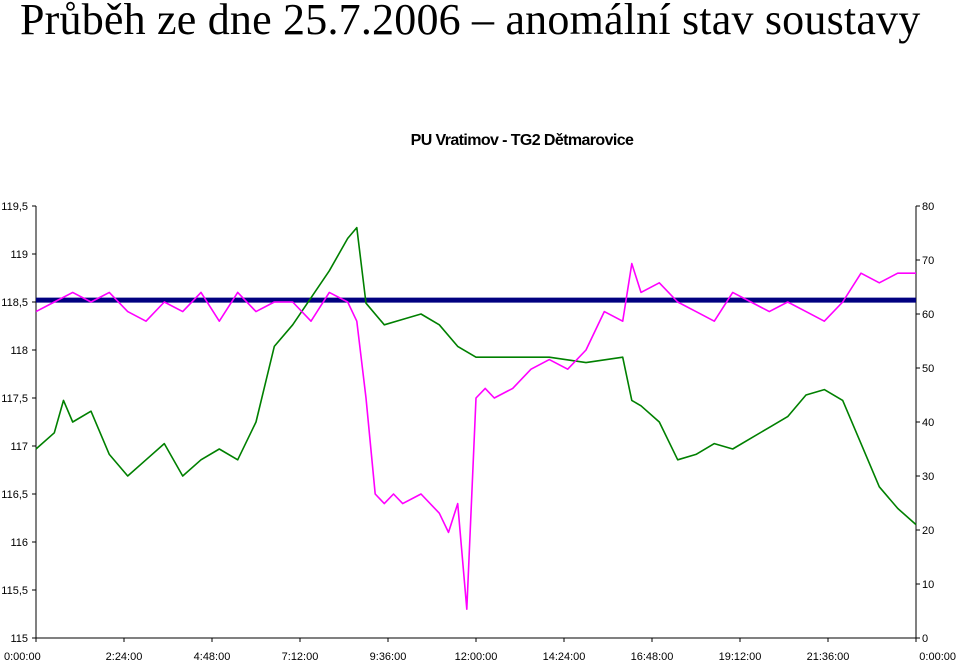  I want to click on y-tick-label: 119, so click(19, 255).